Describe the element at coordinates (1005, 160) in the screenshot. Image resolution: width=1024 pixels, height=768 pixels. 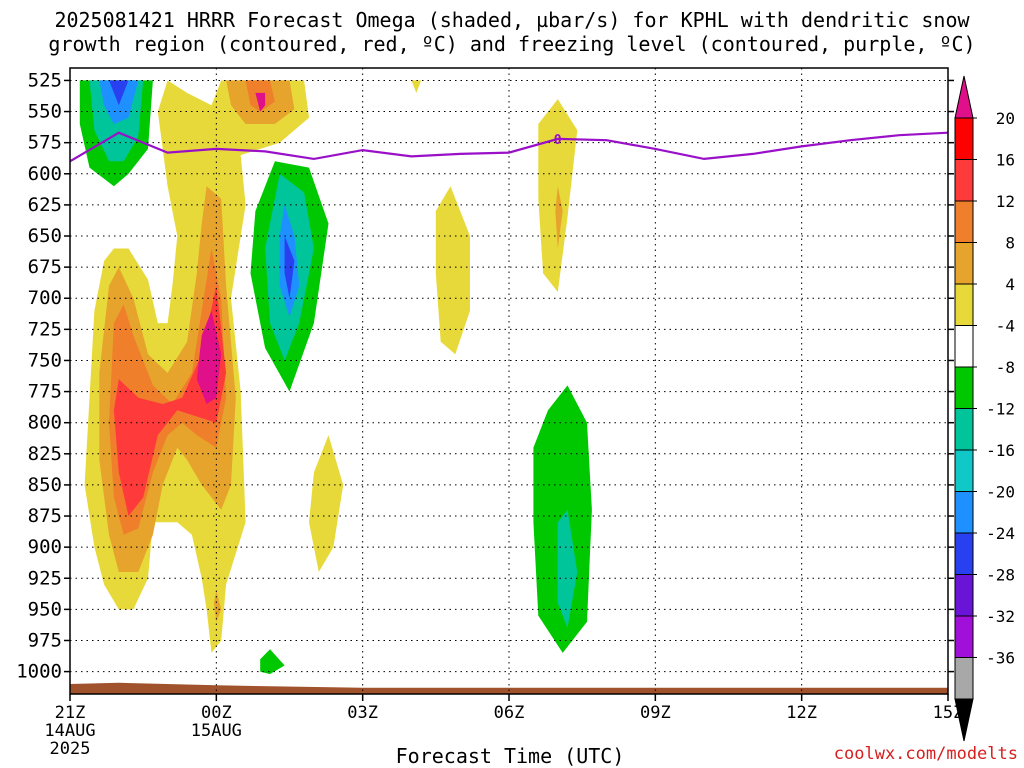
I see `colorbar-label-1: 16` at that location.